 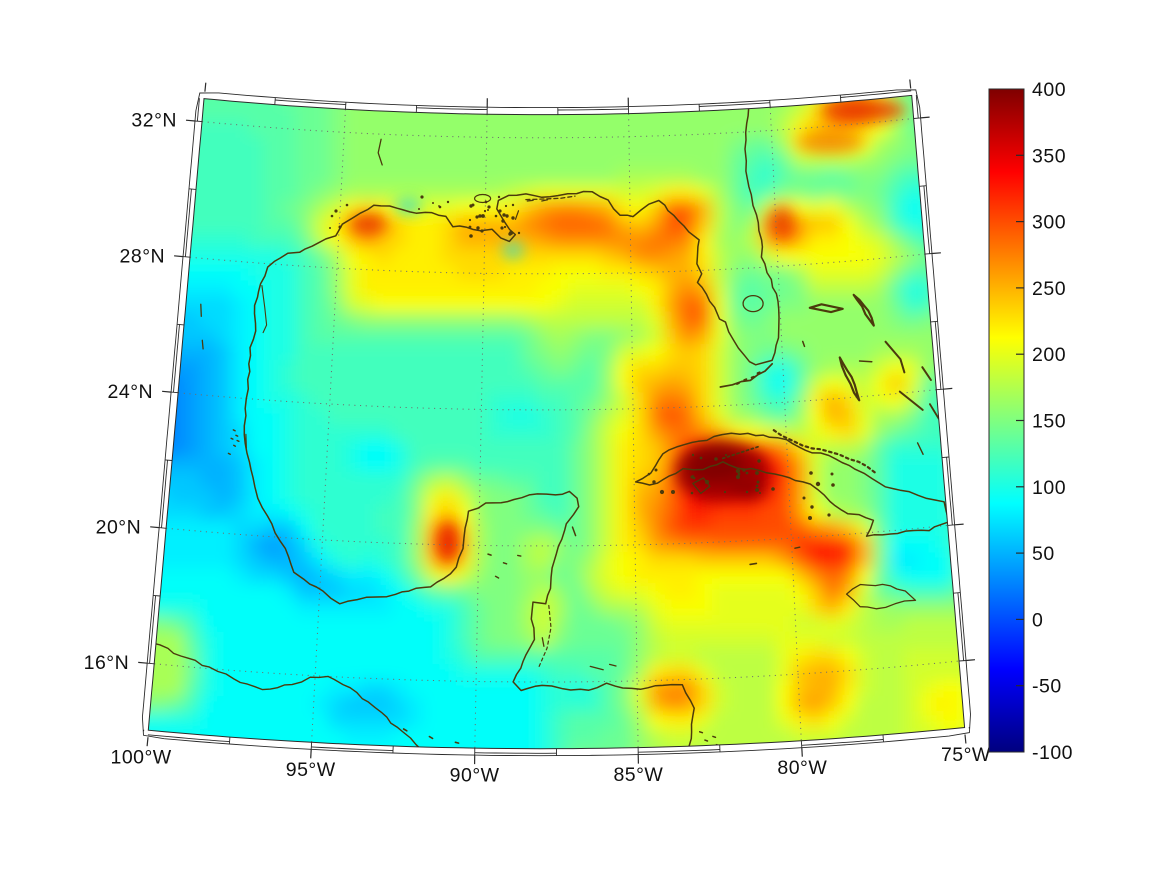 I want to click on svg-text: 100, so click(x=1049, y=488).